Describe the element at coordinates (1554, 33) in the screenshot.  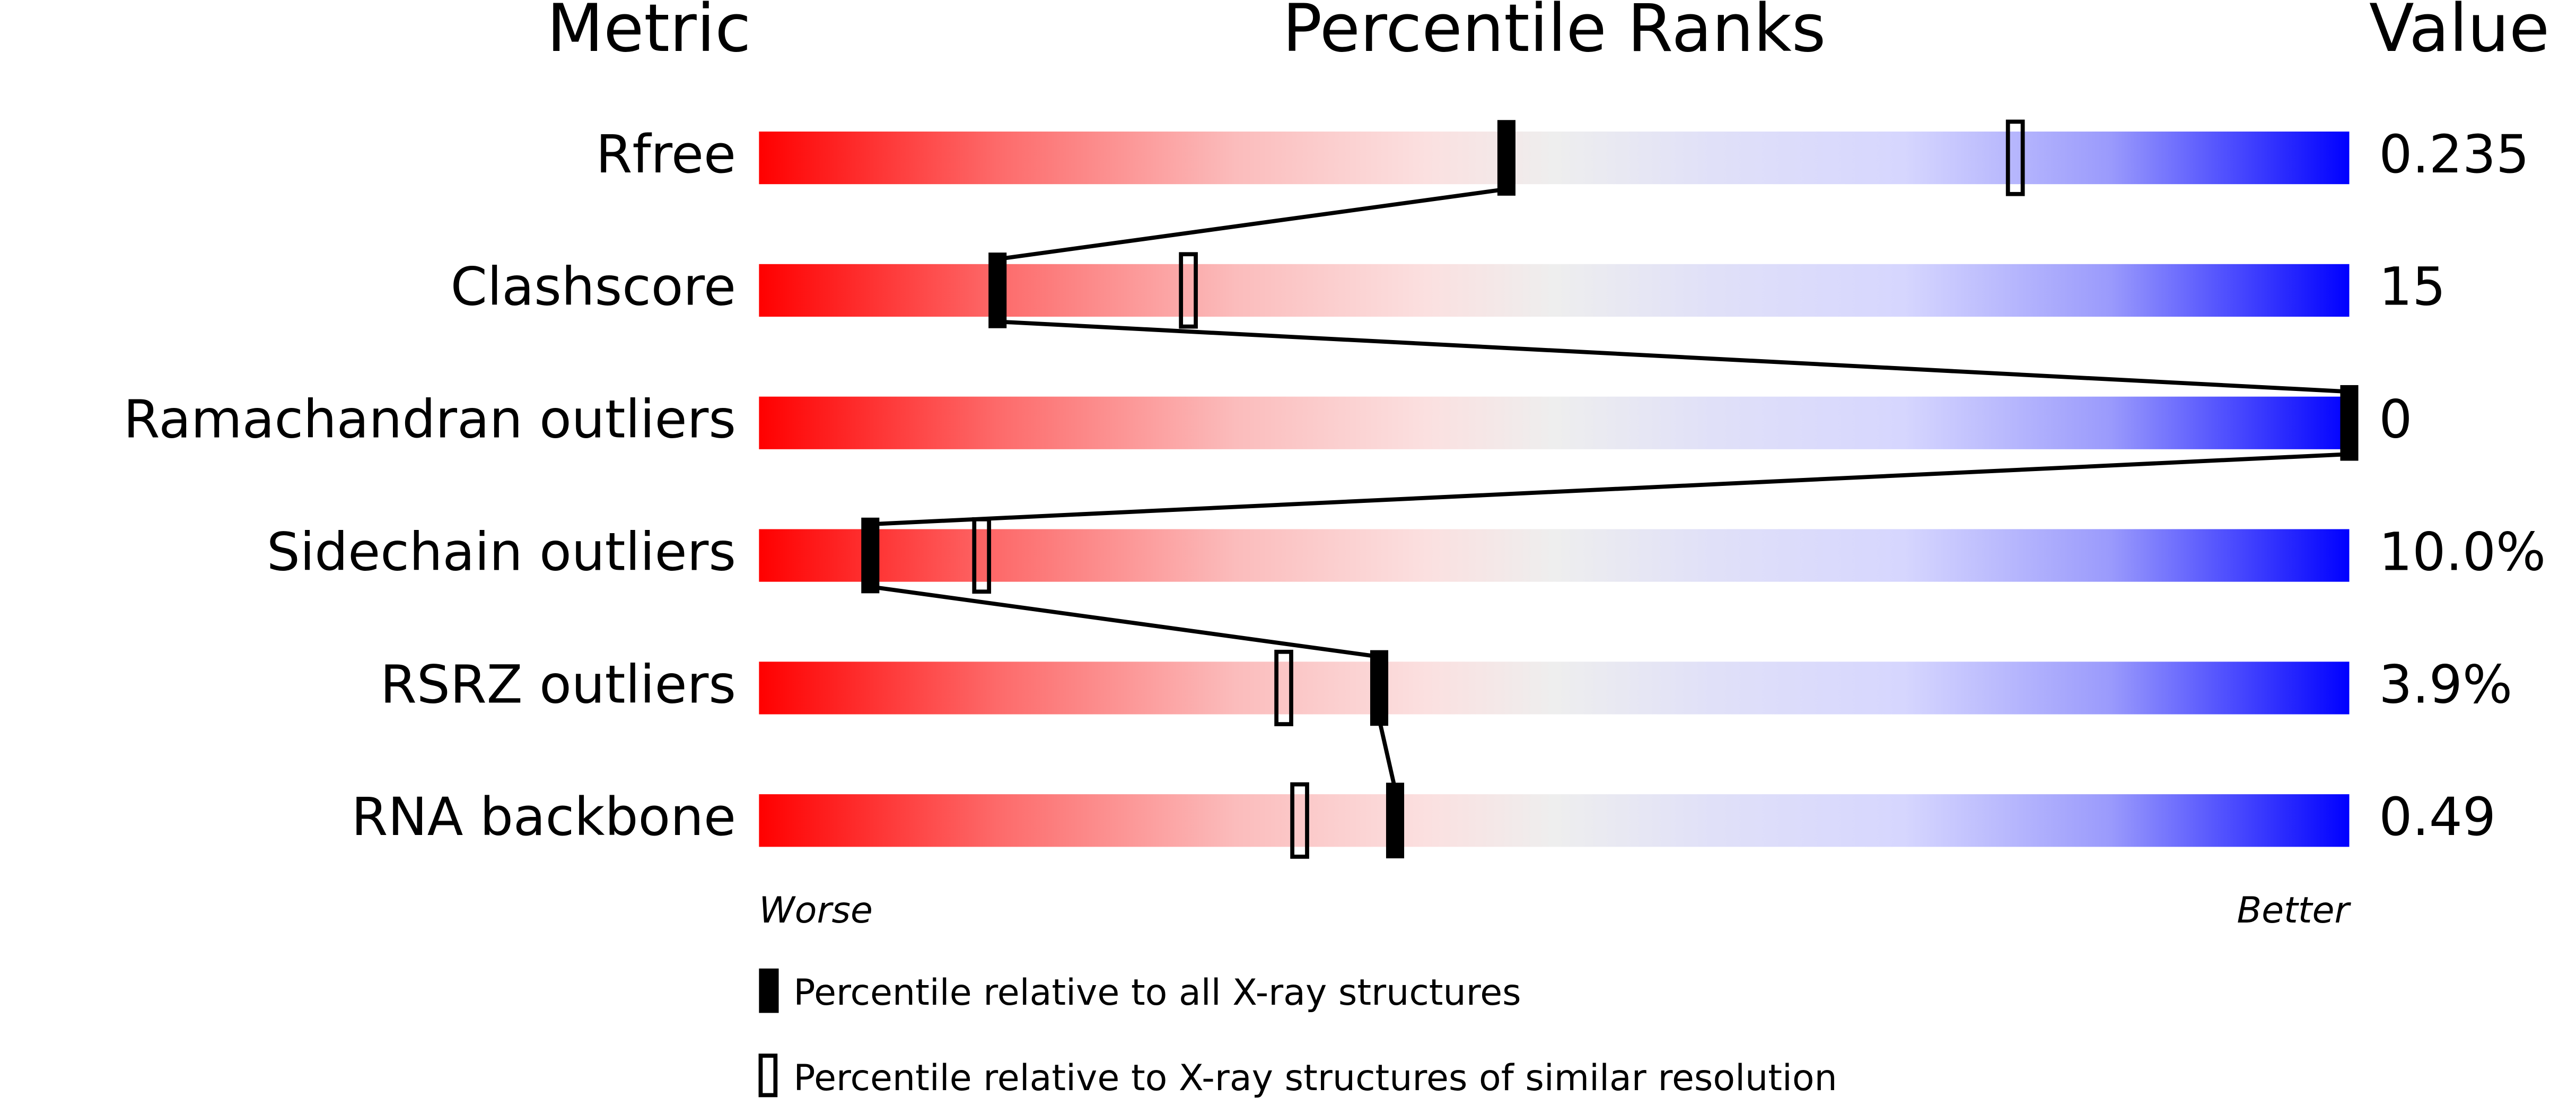
I see `chart-title: Percentile Ranks` at that location.